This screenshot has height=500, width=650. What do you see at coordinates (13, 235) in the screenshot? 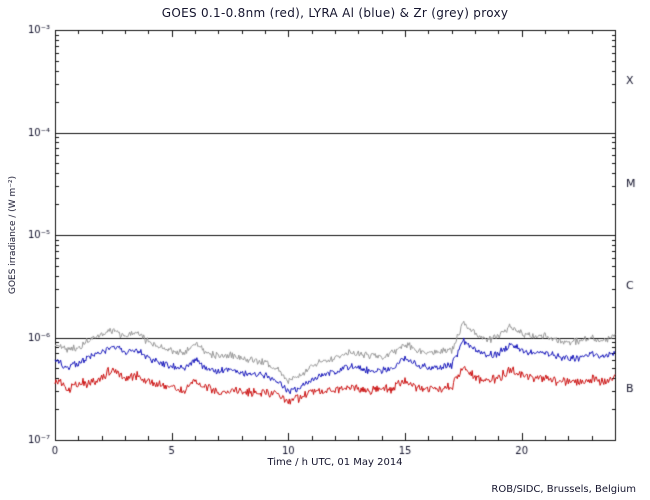
I see `y-axis-label: GOES irradiance / (W m⁻²)` at bounding box center [13, 235].